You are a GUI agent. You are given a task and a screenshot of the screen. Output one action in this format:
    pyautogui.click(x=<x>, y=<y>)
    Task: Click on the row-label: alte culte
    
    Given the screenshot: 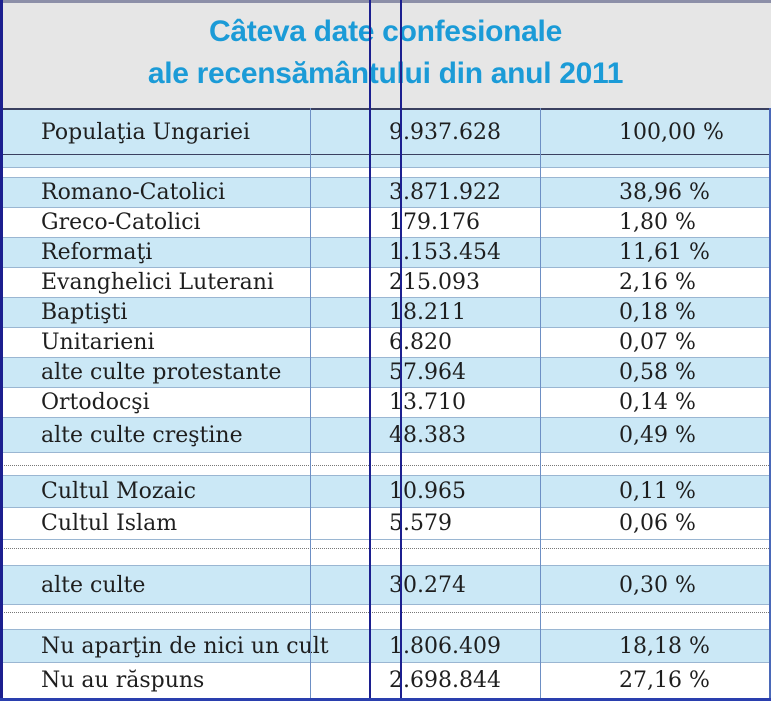 What is the action you would take?
    pyautogui.click(x=93, y=585)
    